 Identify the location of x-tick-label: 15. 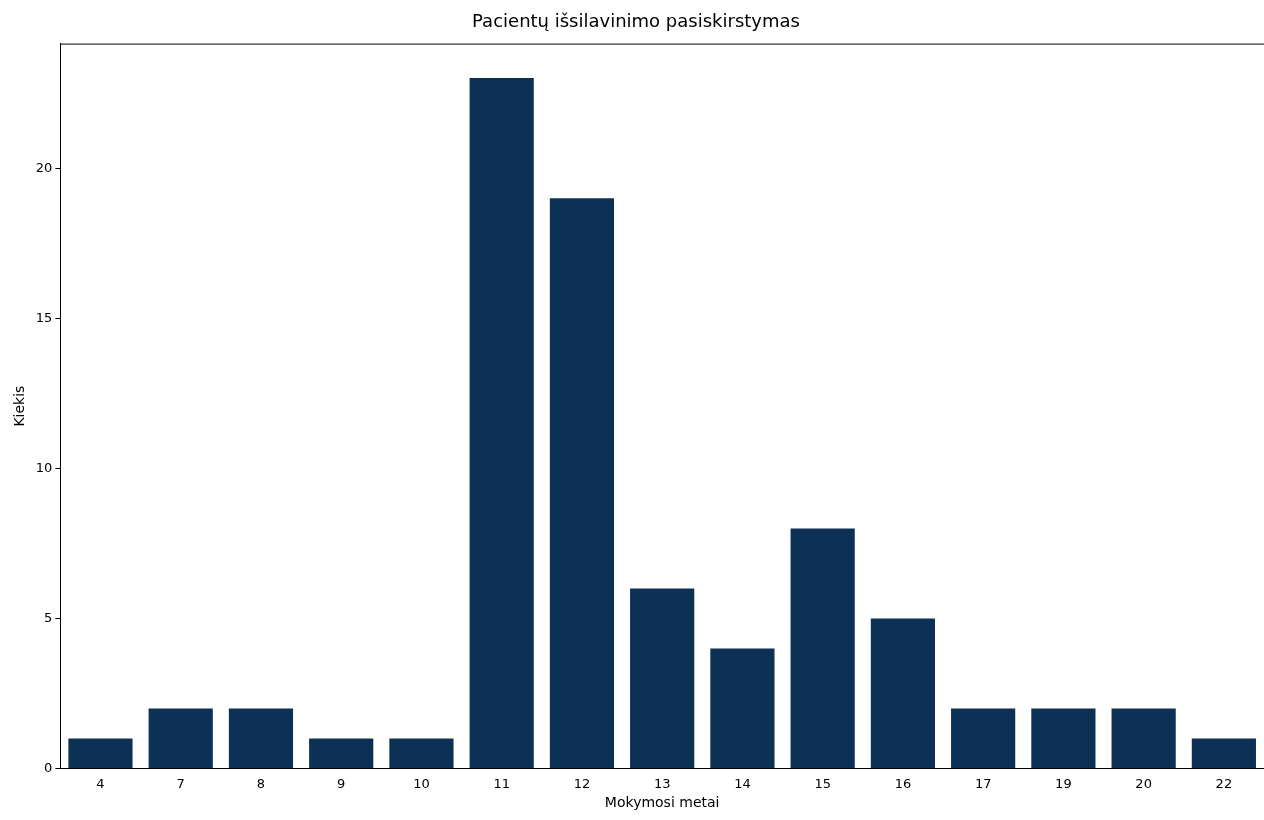
(822, 783).